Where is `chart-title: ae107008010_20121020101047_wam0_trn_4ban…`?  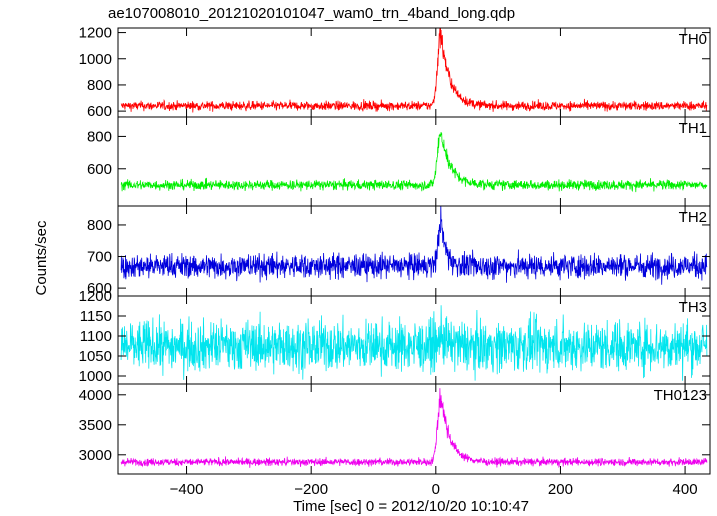
chart-title: ae107008010_20121020101047_wam0_trn_4ban… is located at coordinates (311, 13).